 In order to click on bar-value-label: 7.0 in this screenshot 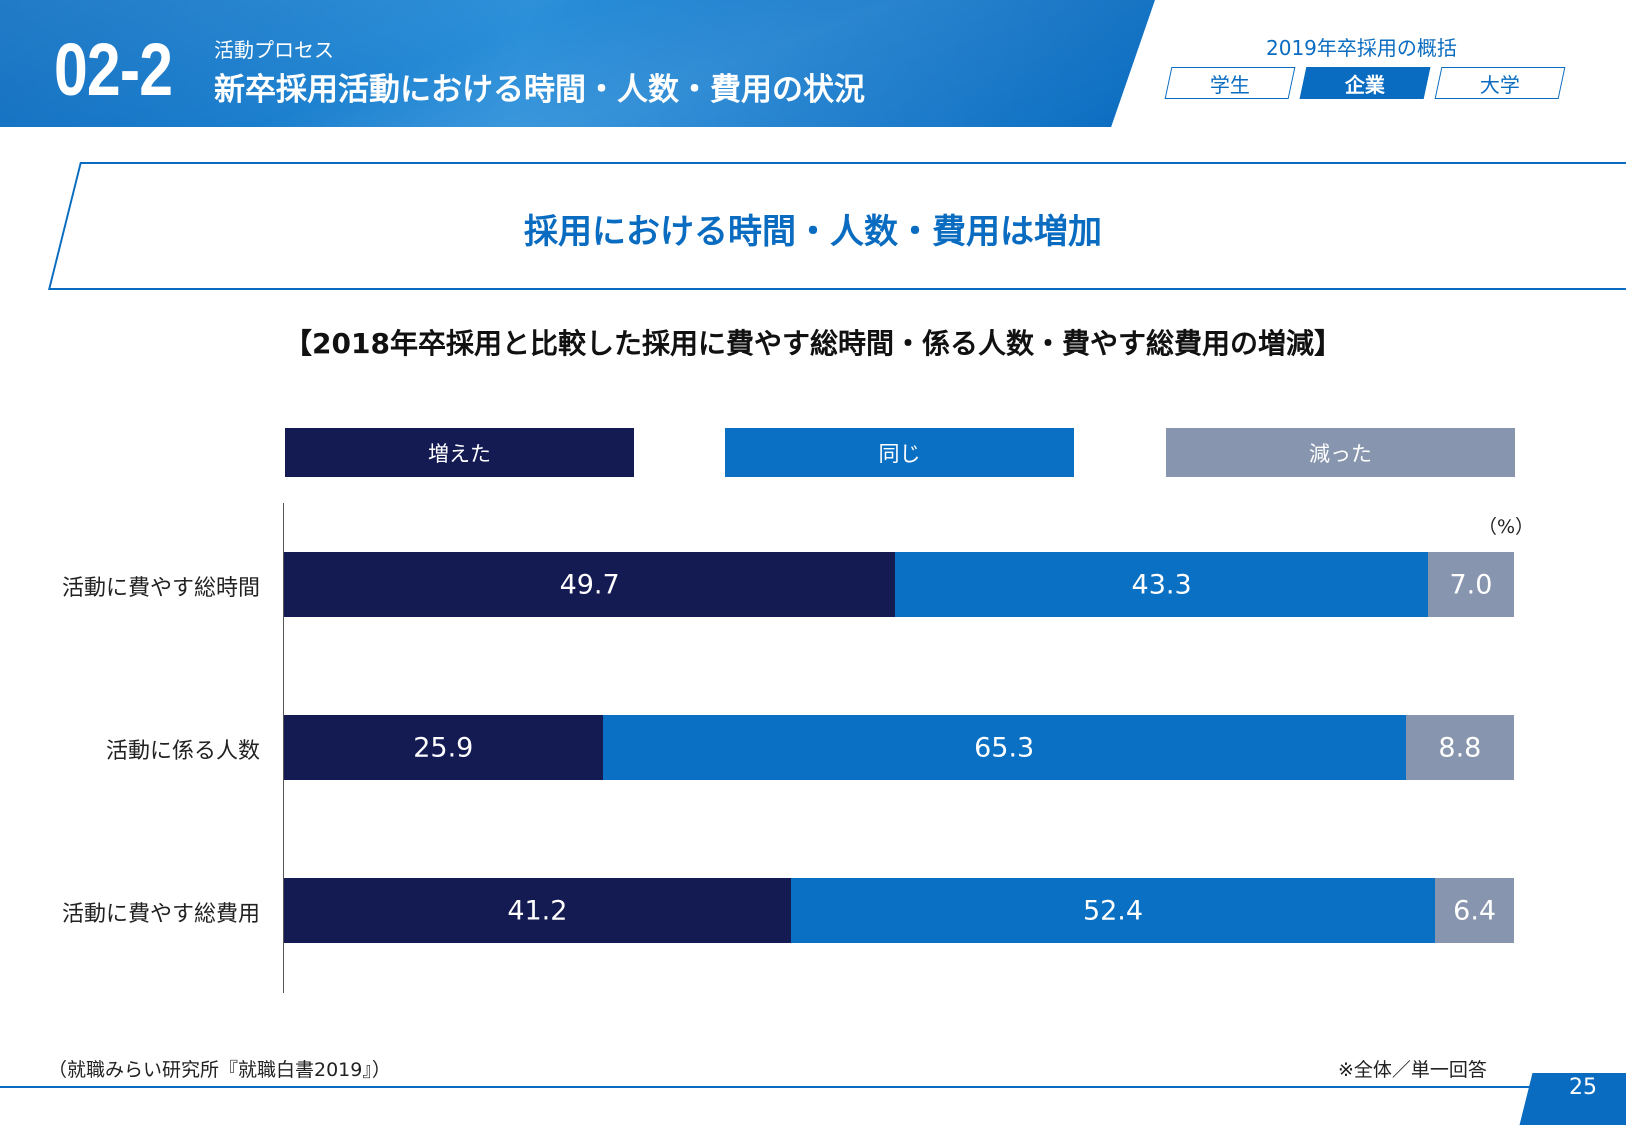, I will do `click(1471, 584)`.